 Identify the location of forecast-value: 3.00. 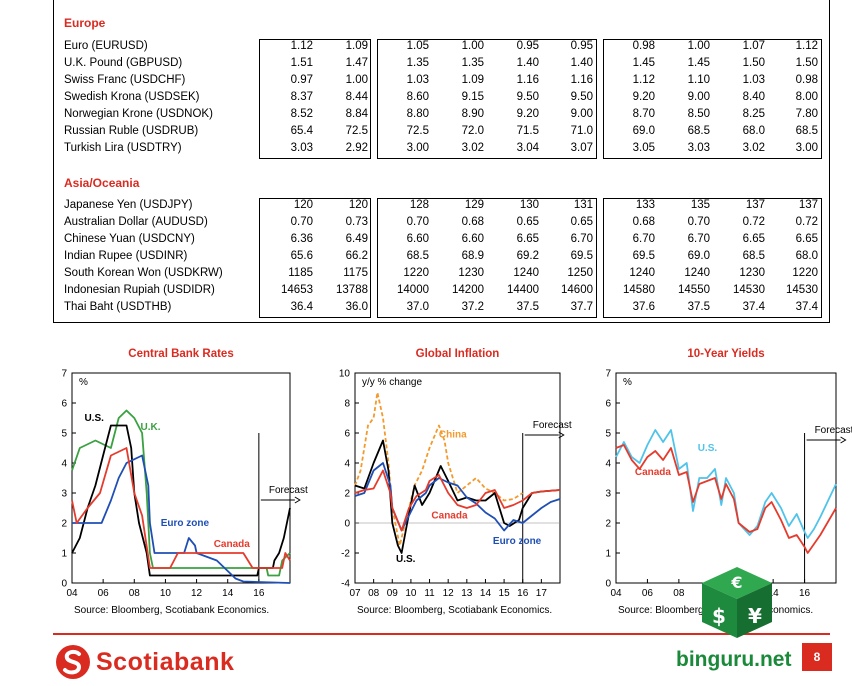
(417, 148).